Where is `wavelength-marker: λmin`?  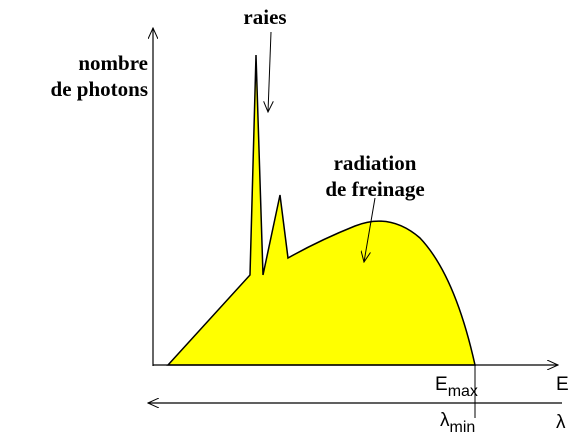 wavelength-marker: λmin is located at coordinates (457, 423).